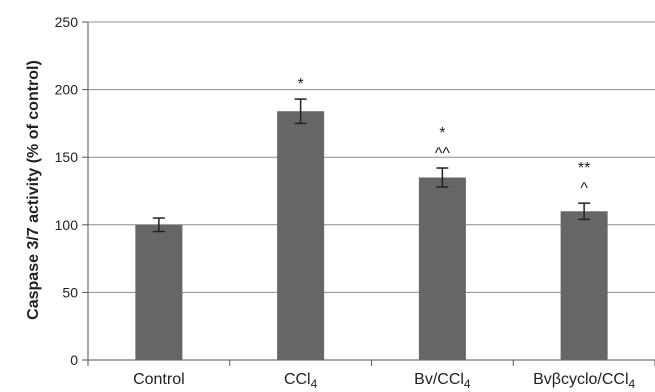  What do you see at coordinates (584, 188) in the screenshot?
I see `significance-marker: ^` at bounding box center [584, 188].